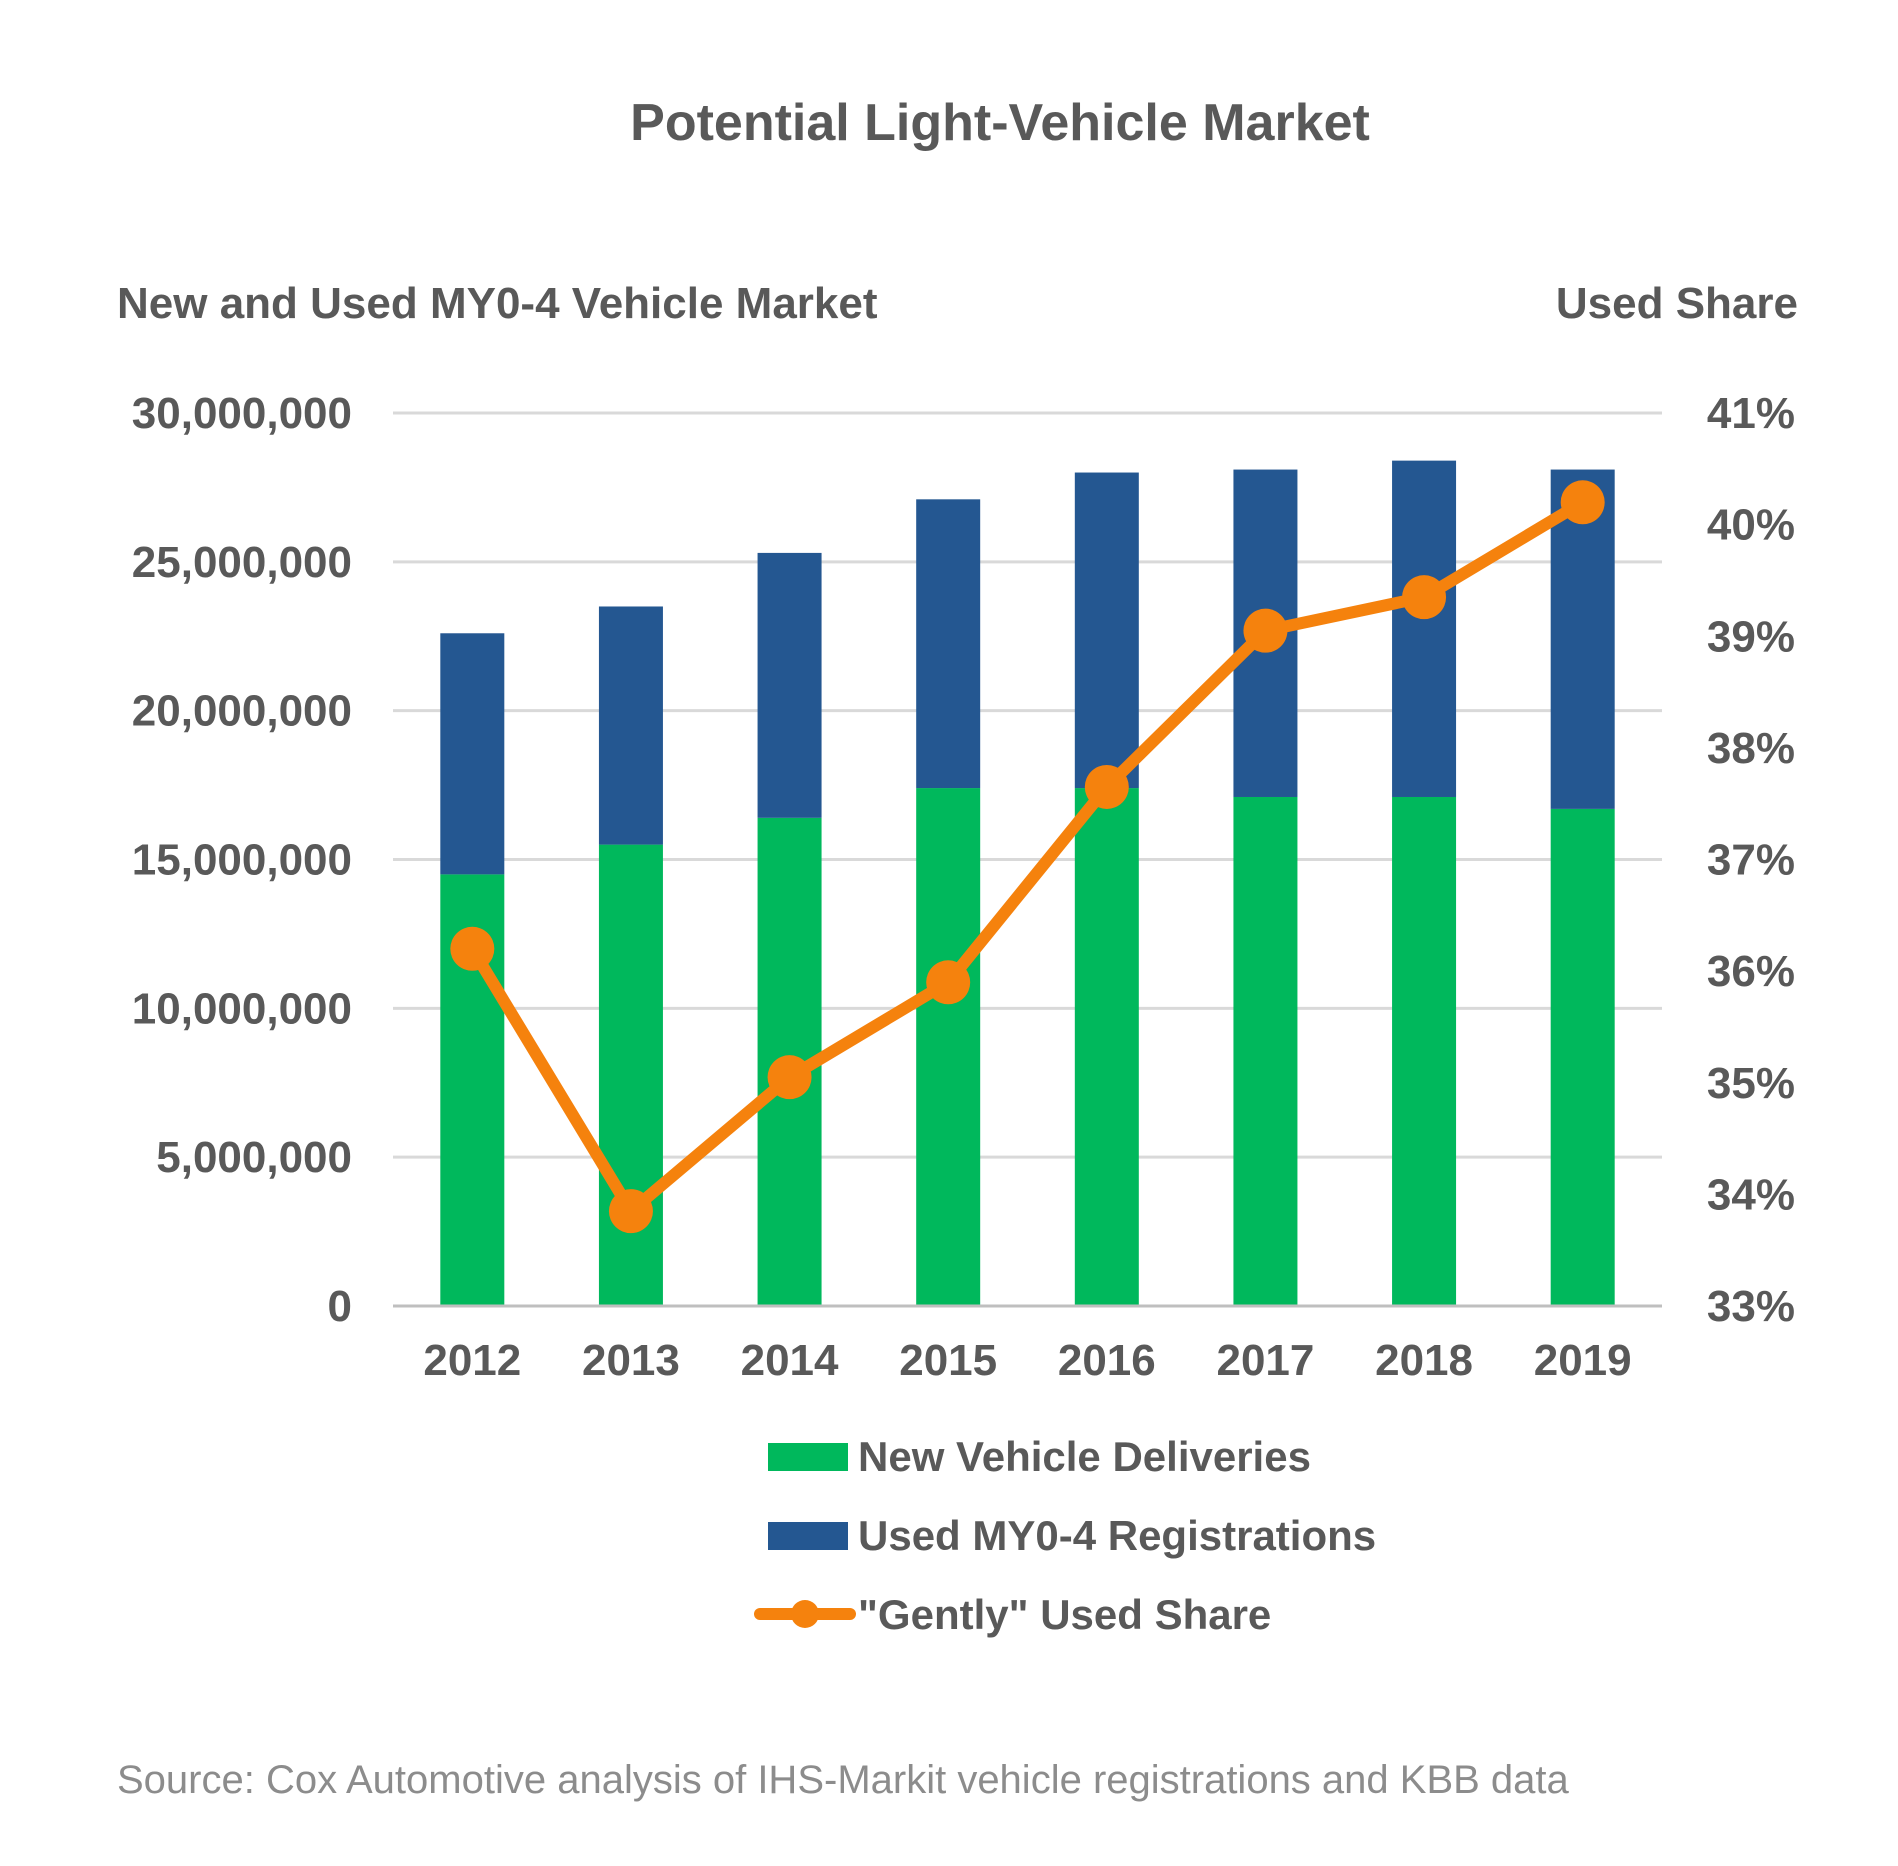 This screenshot has width=1898, height=1866. Describe the element at coordinates (948, 1047) in the screenshot. I see `bar-new-2015` at that location.